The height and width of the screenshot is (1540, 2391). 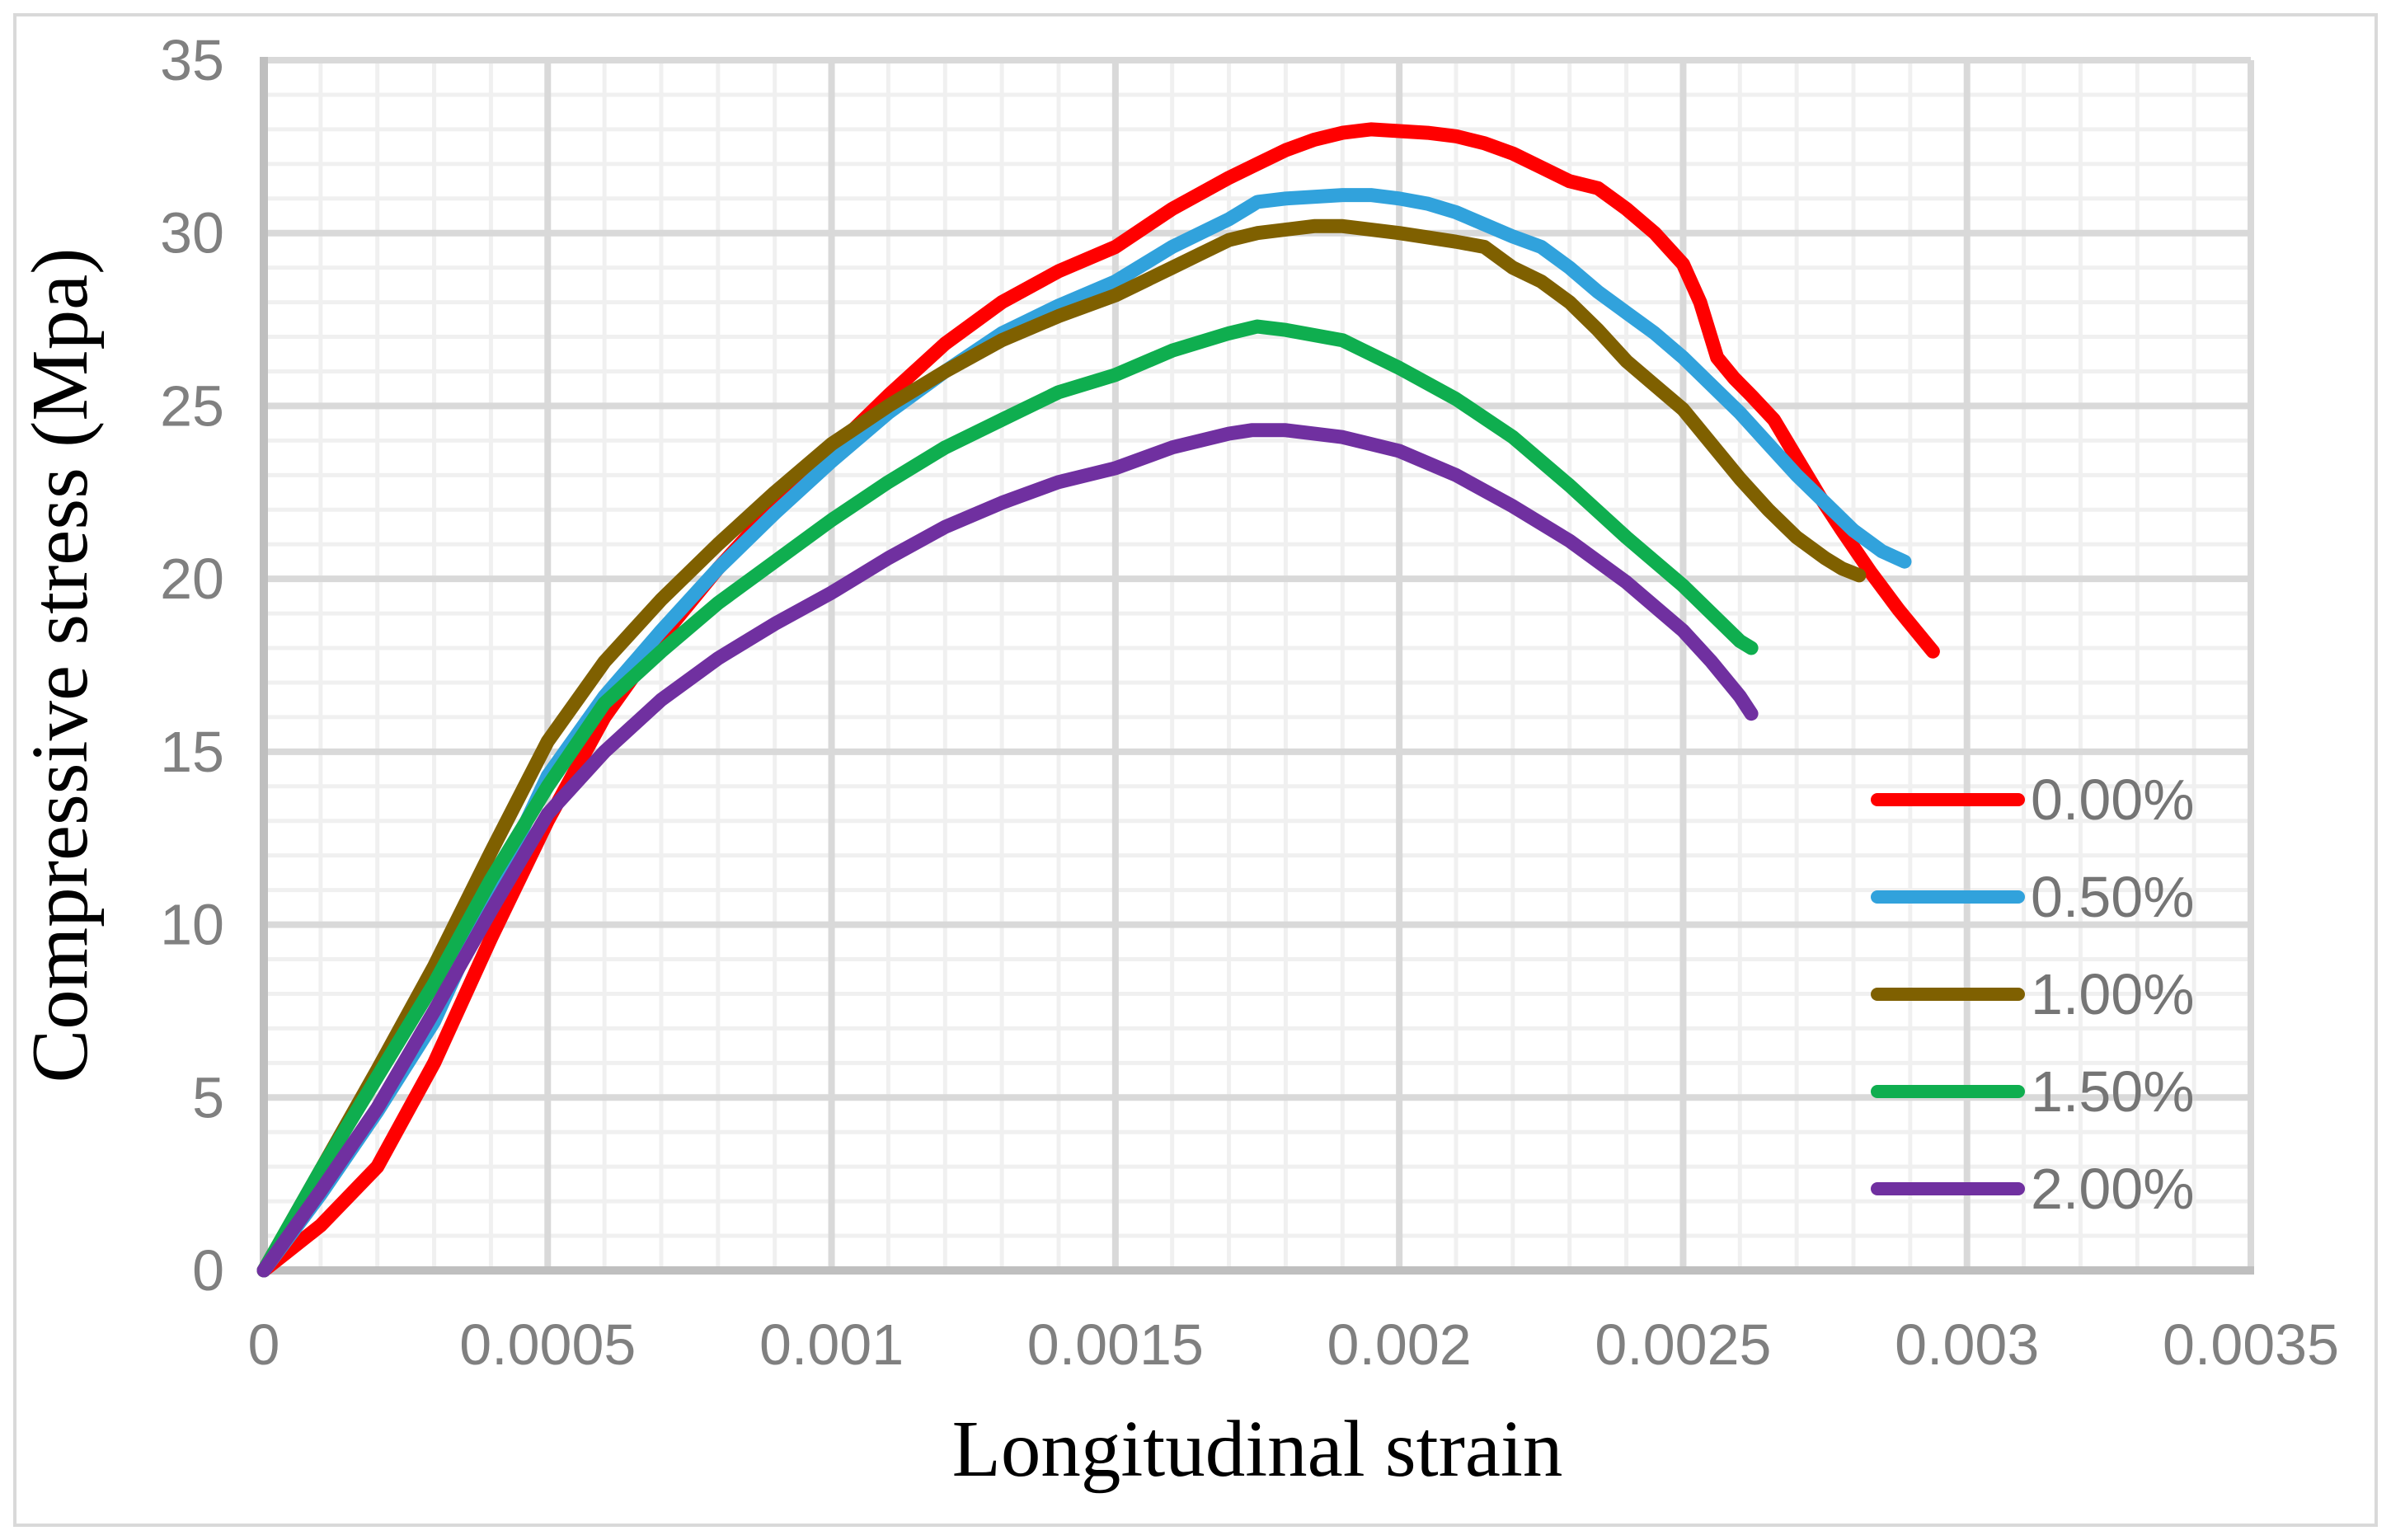 I want to click on legend-item-0.50%: 0.50%, so click(x=2032, y=897).